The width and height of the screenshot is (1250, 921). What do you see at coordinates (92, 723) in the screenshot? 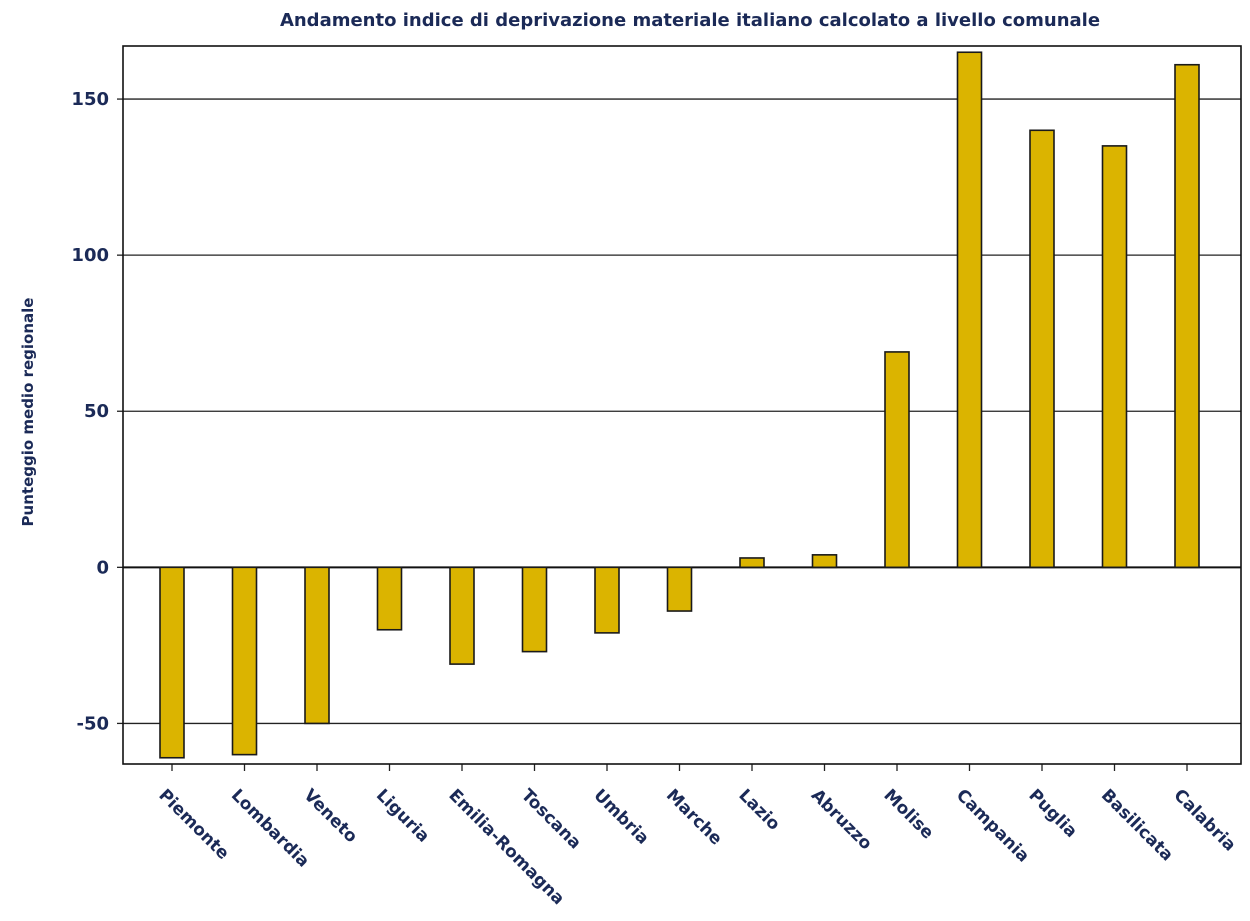
I see `y-tick-label: -50` at bounding box center [92, 723].